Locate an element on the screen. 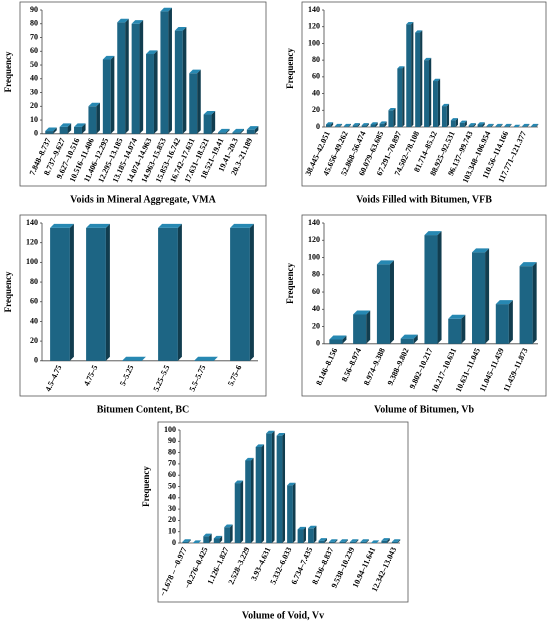 Image resolution: width=550 pixels, height=626 pixels. y-tick-label: 10 is located at coordinates (34, 119).